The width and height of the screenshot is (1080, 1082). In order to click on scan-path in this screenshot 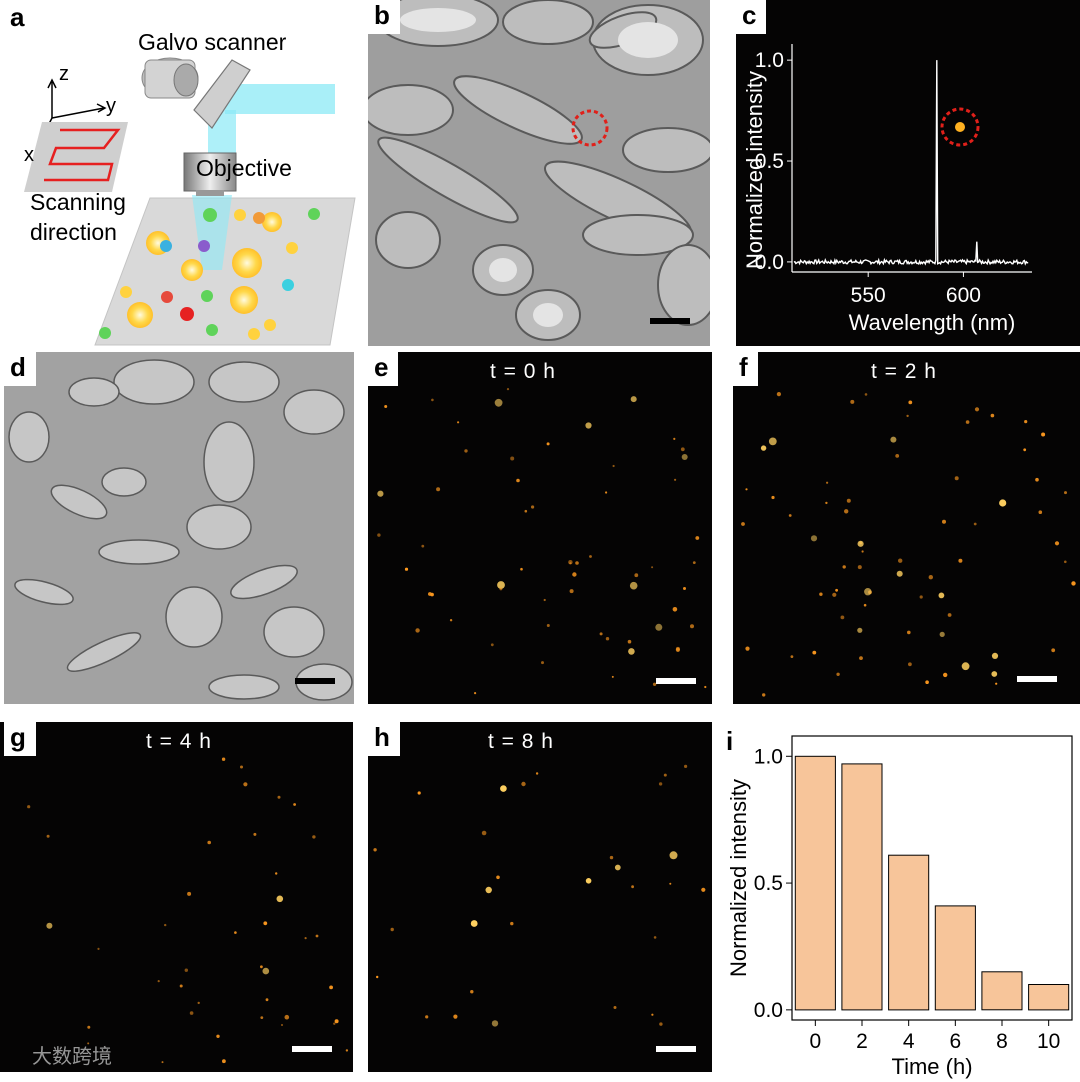, I will do `click(82, 155)`.